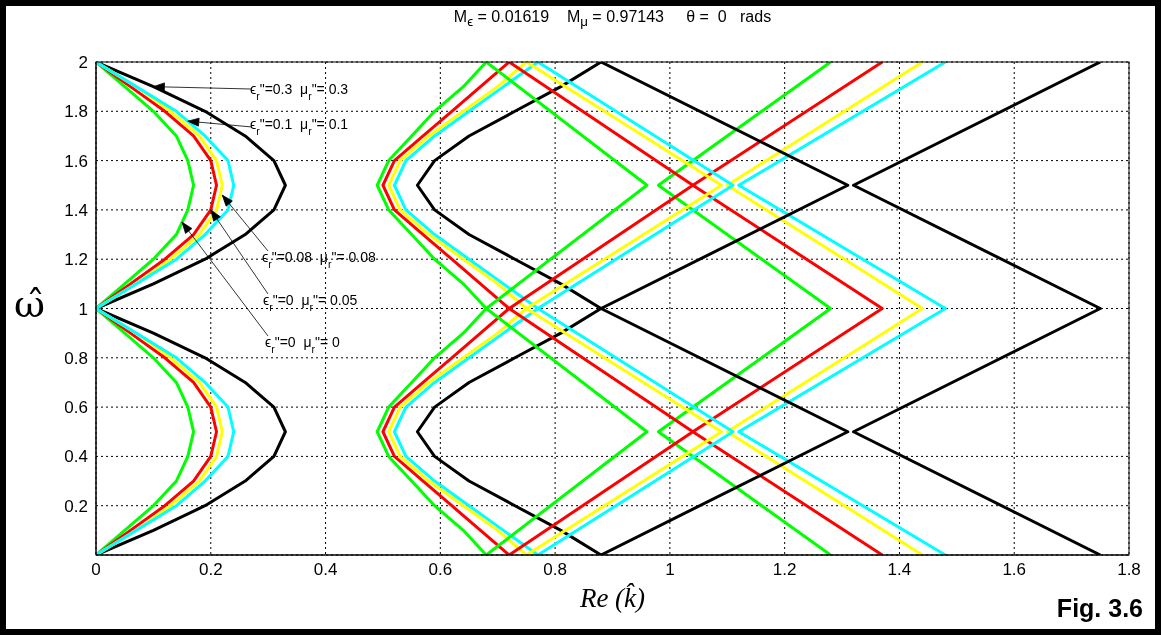 This screenshot has width=1161, height=635. Describe the element at coordinates (76, 112) in the screenshot. I see `y-tick-label: 1.8` at that location.